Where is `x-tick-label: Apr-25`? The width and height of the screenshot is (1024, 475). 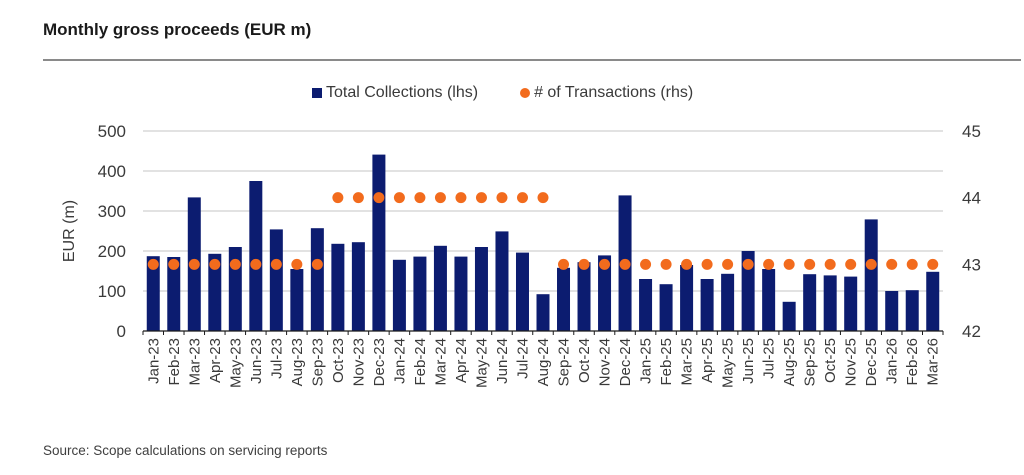
x-tick-label: Apr-25 is located at coordinates (707, 360).